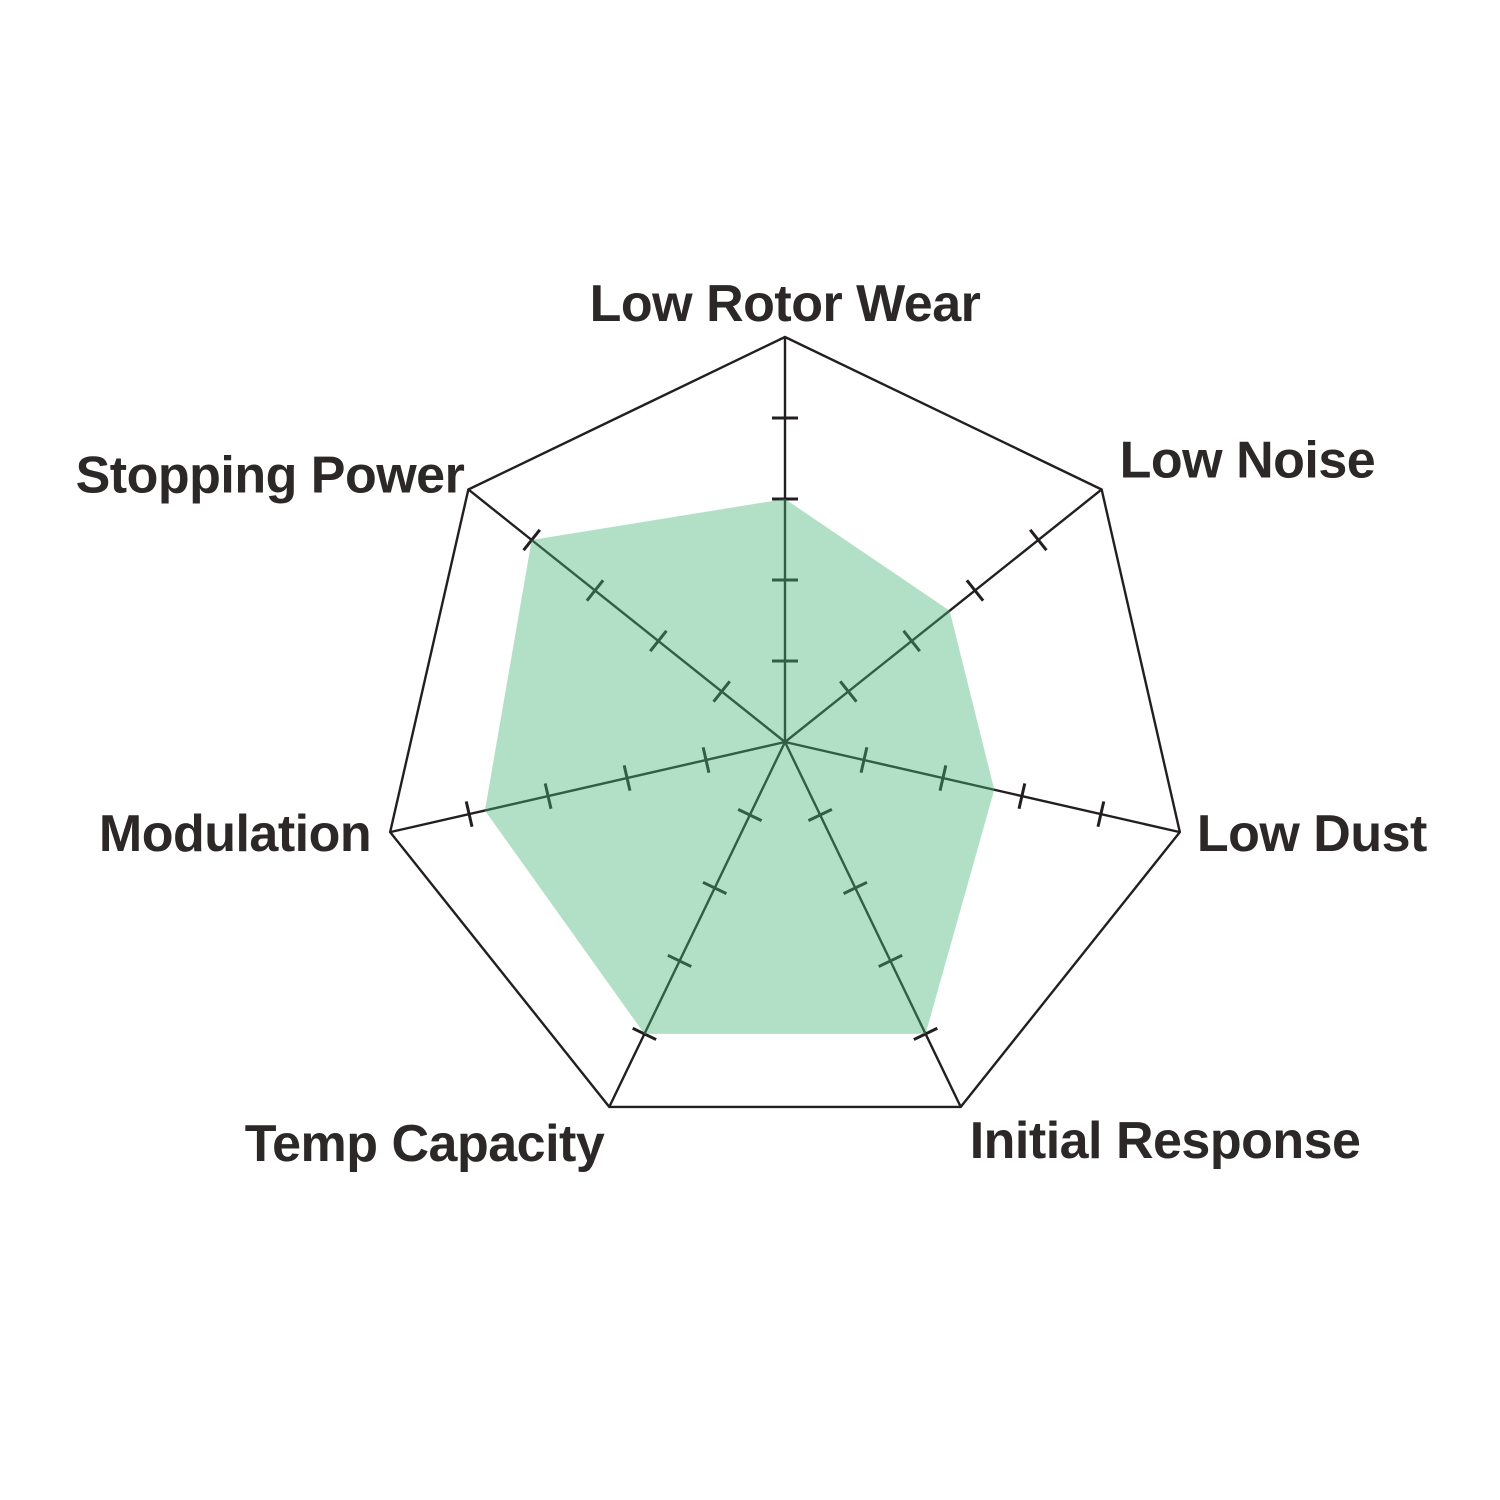 Image resolution: width=1500 pixels, height=1500 pixels. I want to click on radar-axis-stopping-power, so click(626, 615).